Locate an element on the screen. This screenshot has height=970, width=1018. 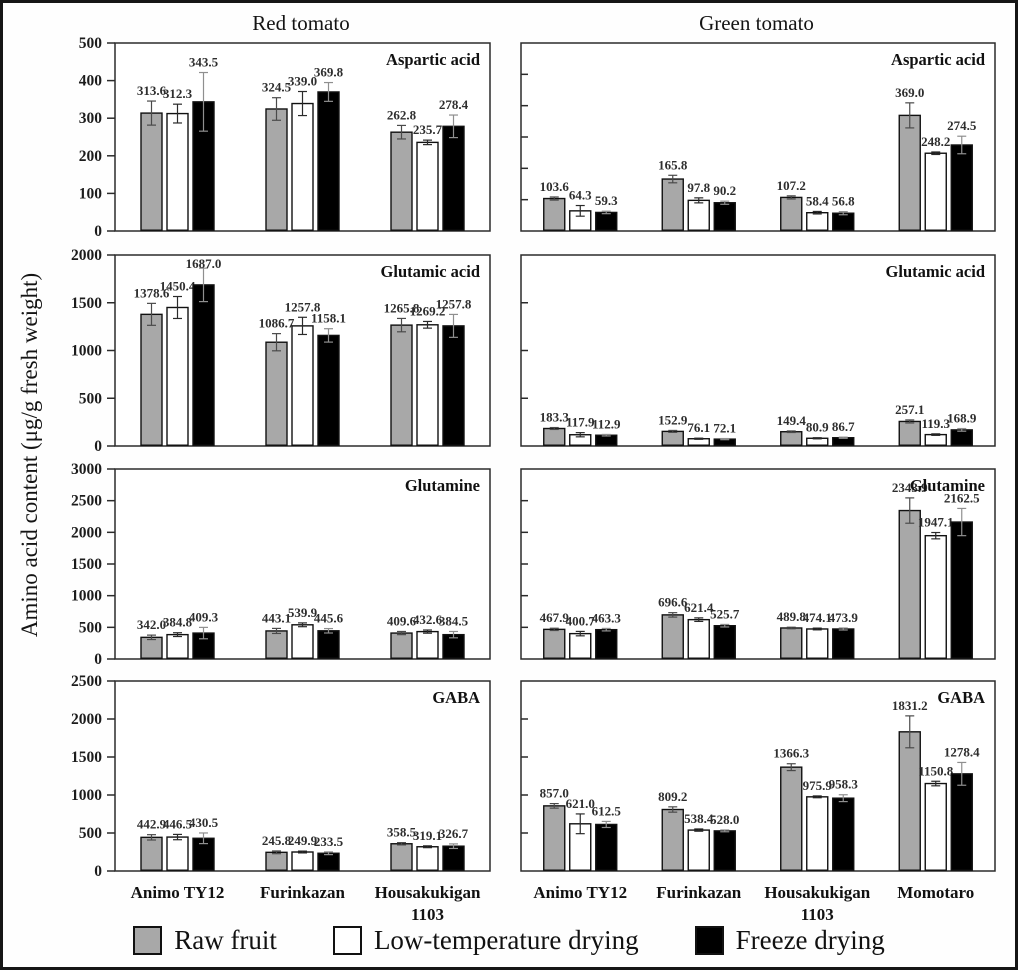
plot-frame is located at coordinates (758, 564).